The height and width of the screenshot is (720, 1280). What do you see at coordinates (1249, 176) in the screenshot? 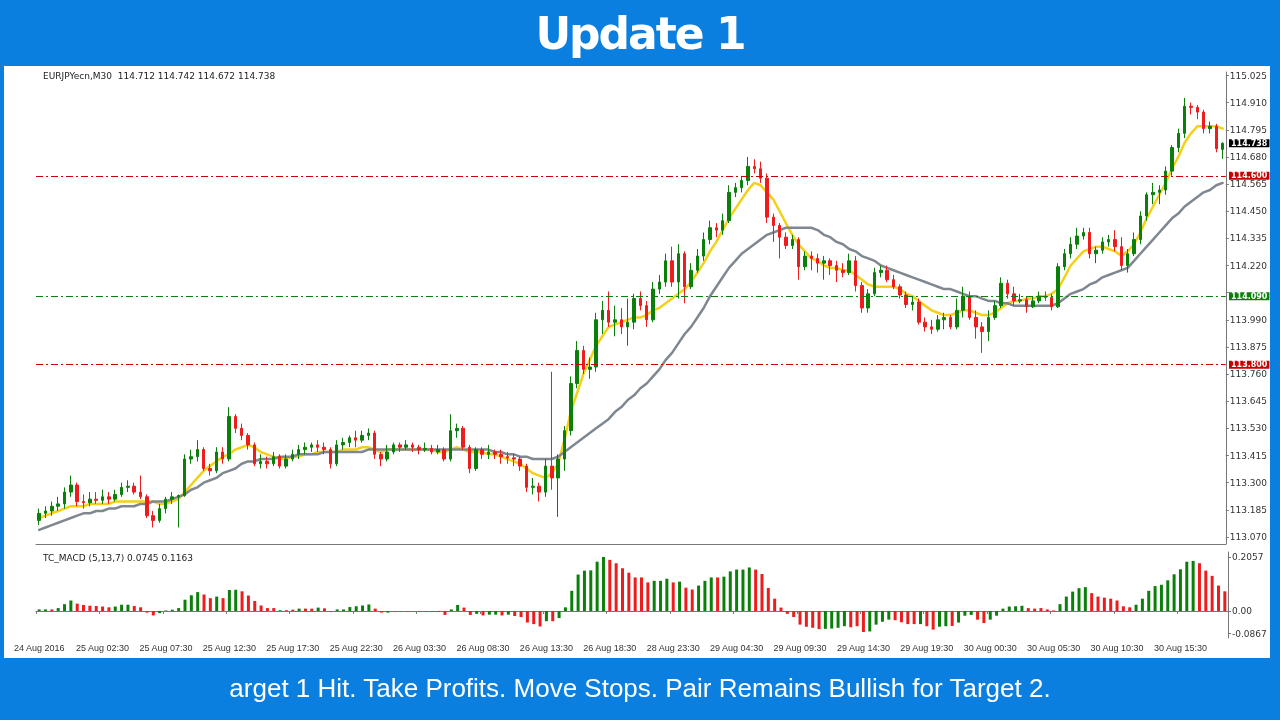
I see `ref-line-label: 114.600` at bounding box center [1249, 176].